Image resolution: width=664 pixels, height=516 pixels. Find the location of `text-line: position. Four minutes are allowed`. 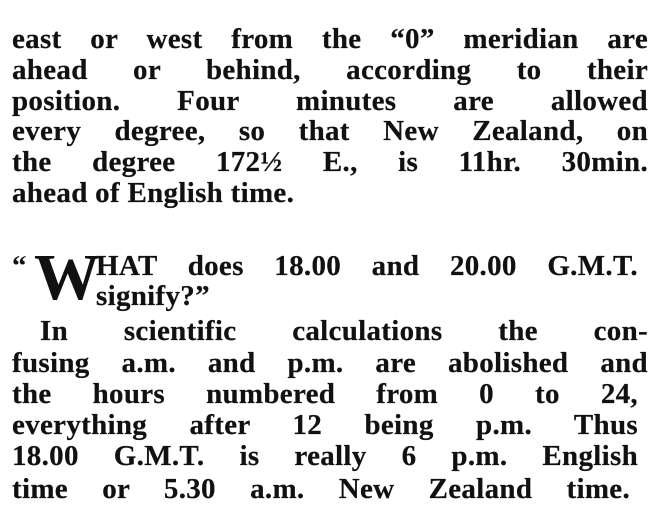

text-line: position. Four minutes are allowed is located at coordinates (330, 101).